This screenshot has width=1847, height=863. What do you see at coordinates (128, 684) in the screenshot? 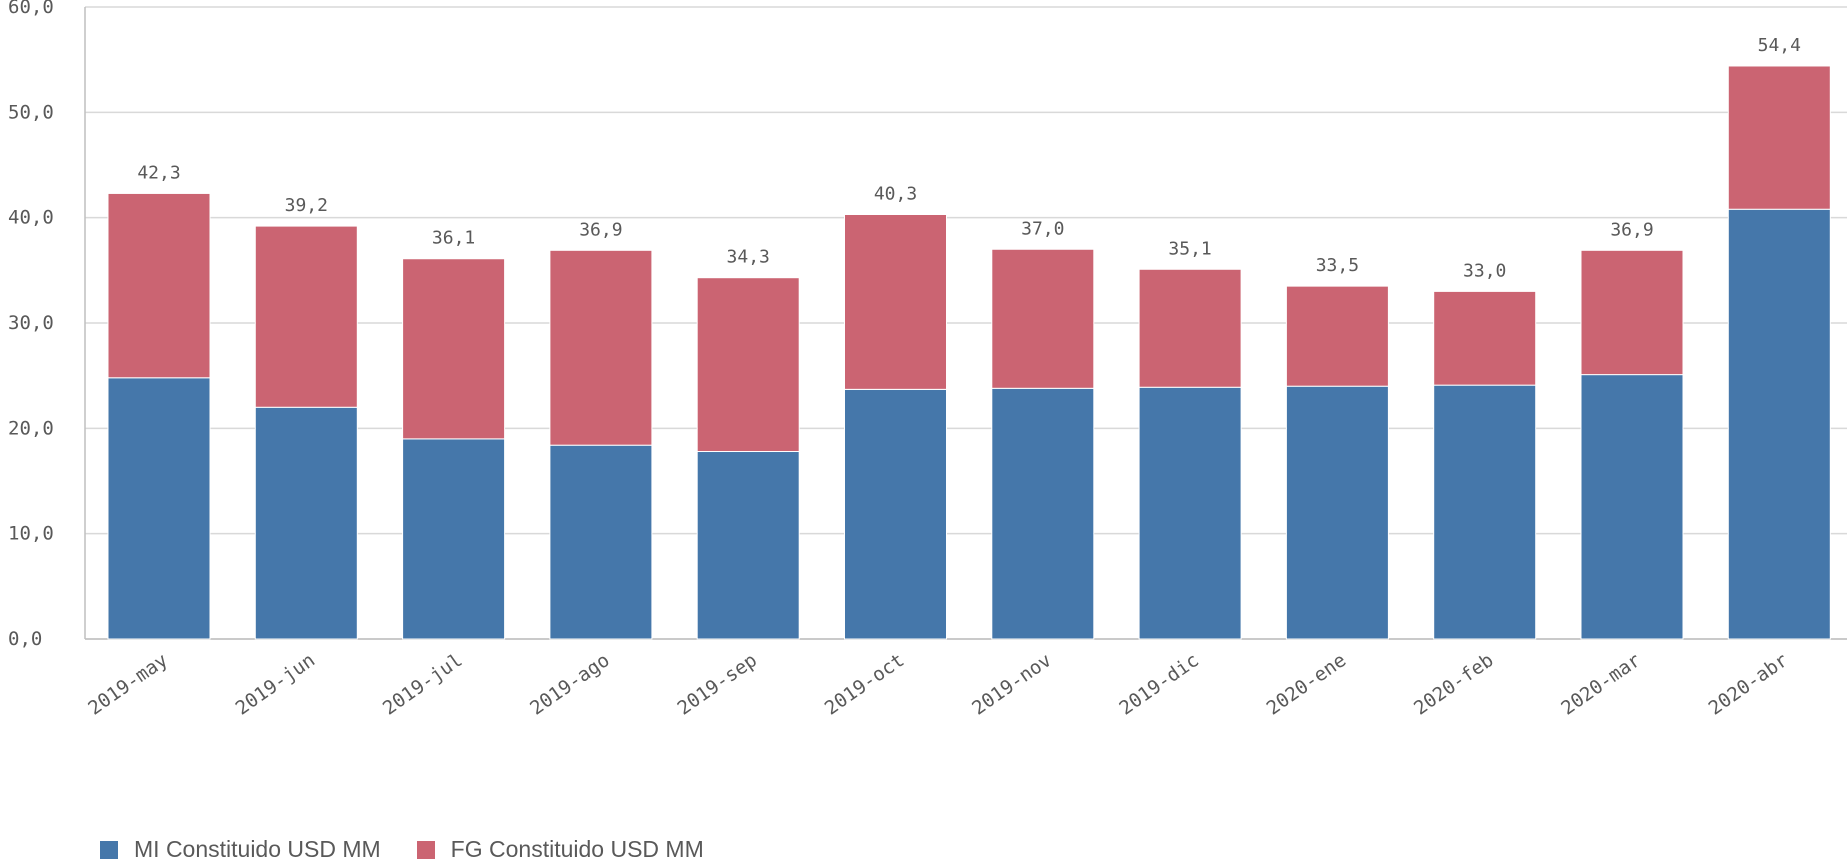
I see `x-tick-label: 2019-may` at bounding box center [128, 684].